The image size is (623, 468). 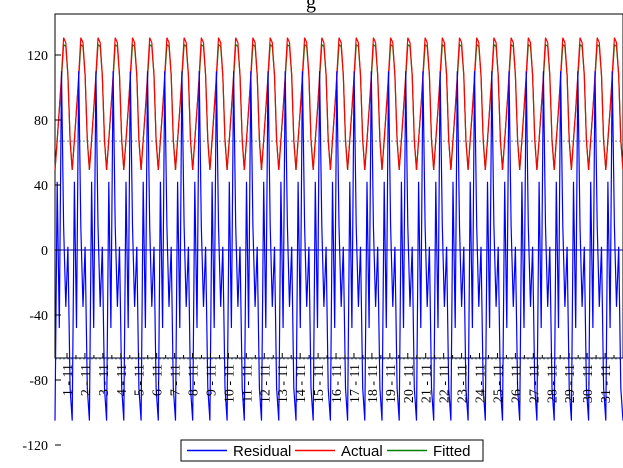 I want to click on x-tick-label: 22 - 11, so click(x=445, y=383).